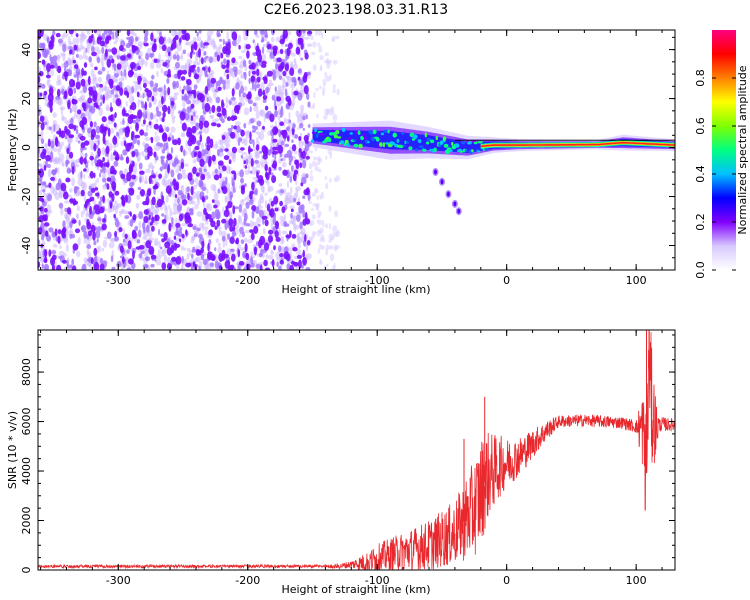 The image size is (750, 600). Describe the element at coordinates (556, 426) in the screenshot. I see `snr-spikes` at that location.